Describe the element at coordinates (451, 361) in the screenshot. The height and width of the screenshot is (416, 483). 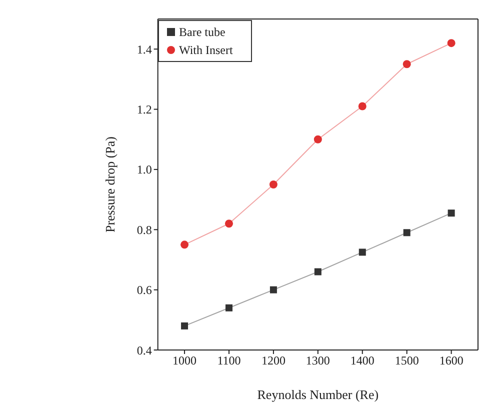
I see `x-tick-label: 1600` at that location.